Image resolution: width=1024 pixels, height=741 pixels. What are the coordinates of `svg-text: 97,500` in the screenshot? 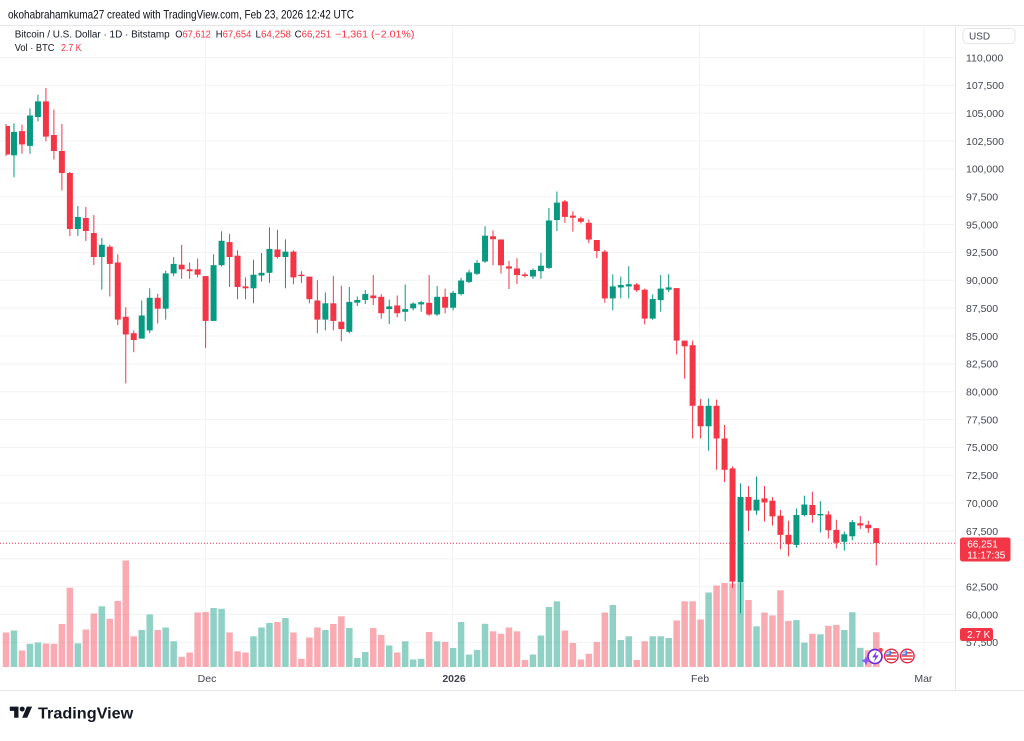 It's located at (982, 198).